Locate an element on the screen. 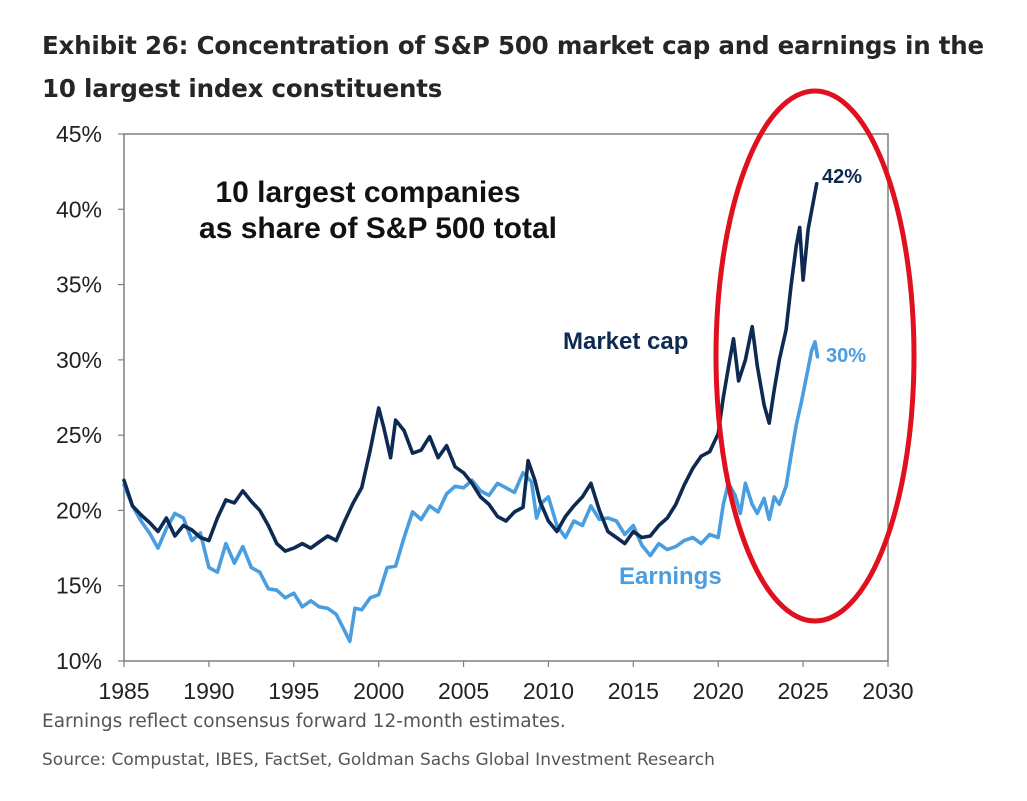 The height and width of the screenshot is (801, 1027). x-tick-label: 1990 is located at coordinates (208, 691).